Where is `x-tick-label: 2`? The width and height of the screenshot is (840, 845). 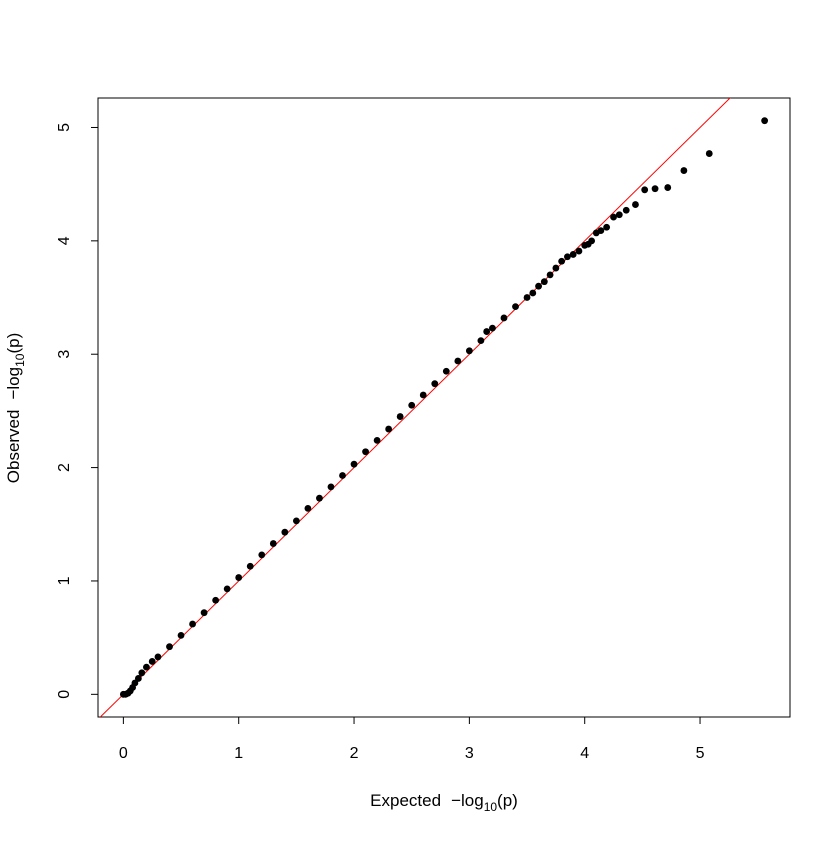
x-tick-label: 2 is located at coordinates (354, 753).